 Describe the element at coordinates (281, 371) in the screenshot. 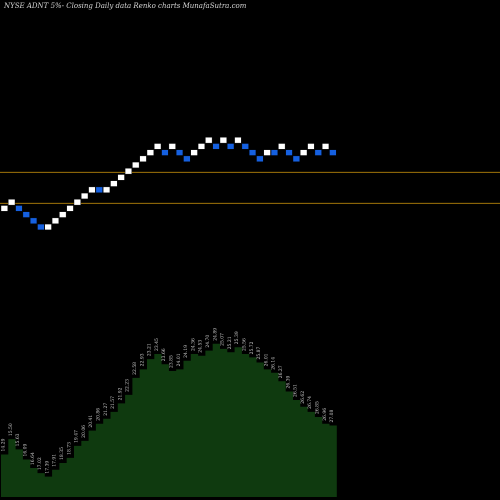

I see `volume-label: 26.27` at that location.